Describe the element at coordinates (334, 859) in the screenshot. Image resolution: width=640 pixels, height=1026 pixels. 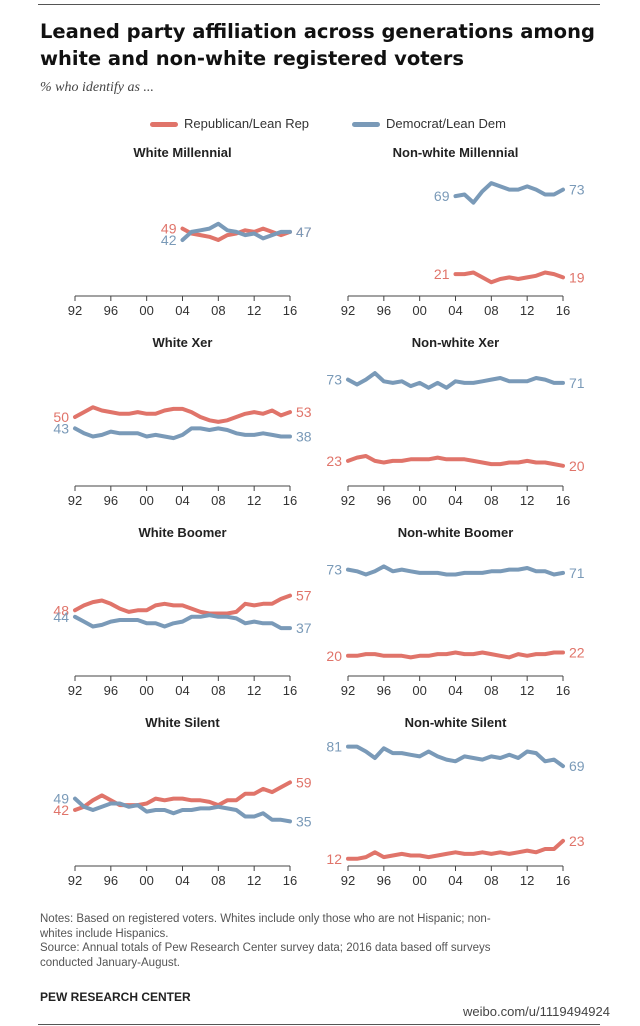
I see `series-start-value-label: 12` at that location.